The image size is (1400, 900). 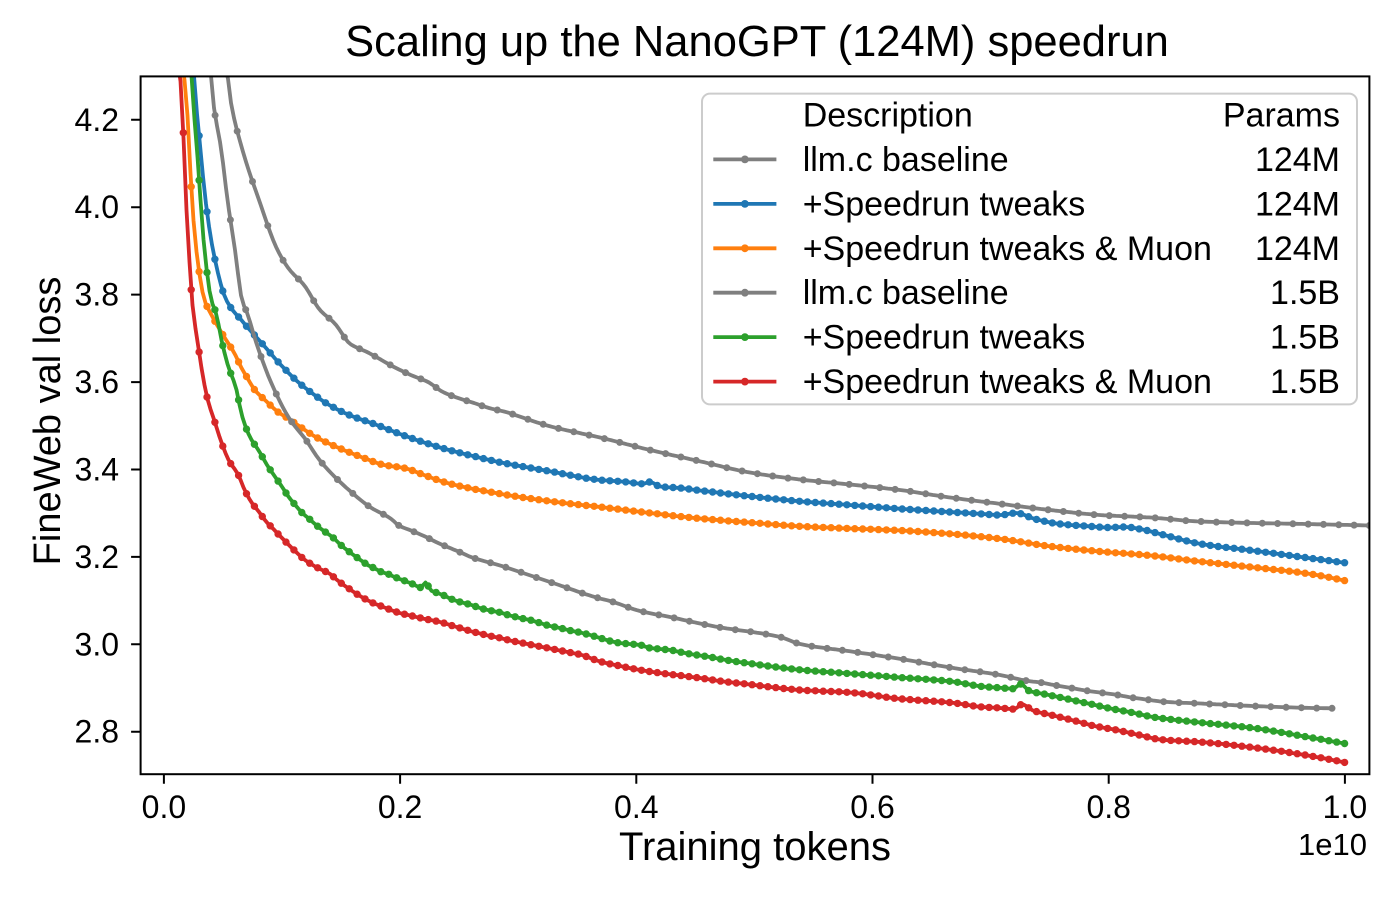 What do you see at coordinates (400, 807) in the screenshot?
I see `svg-text: 0.2` at bounding box center [400, 807].